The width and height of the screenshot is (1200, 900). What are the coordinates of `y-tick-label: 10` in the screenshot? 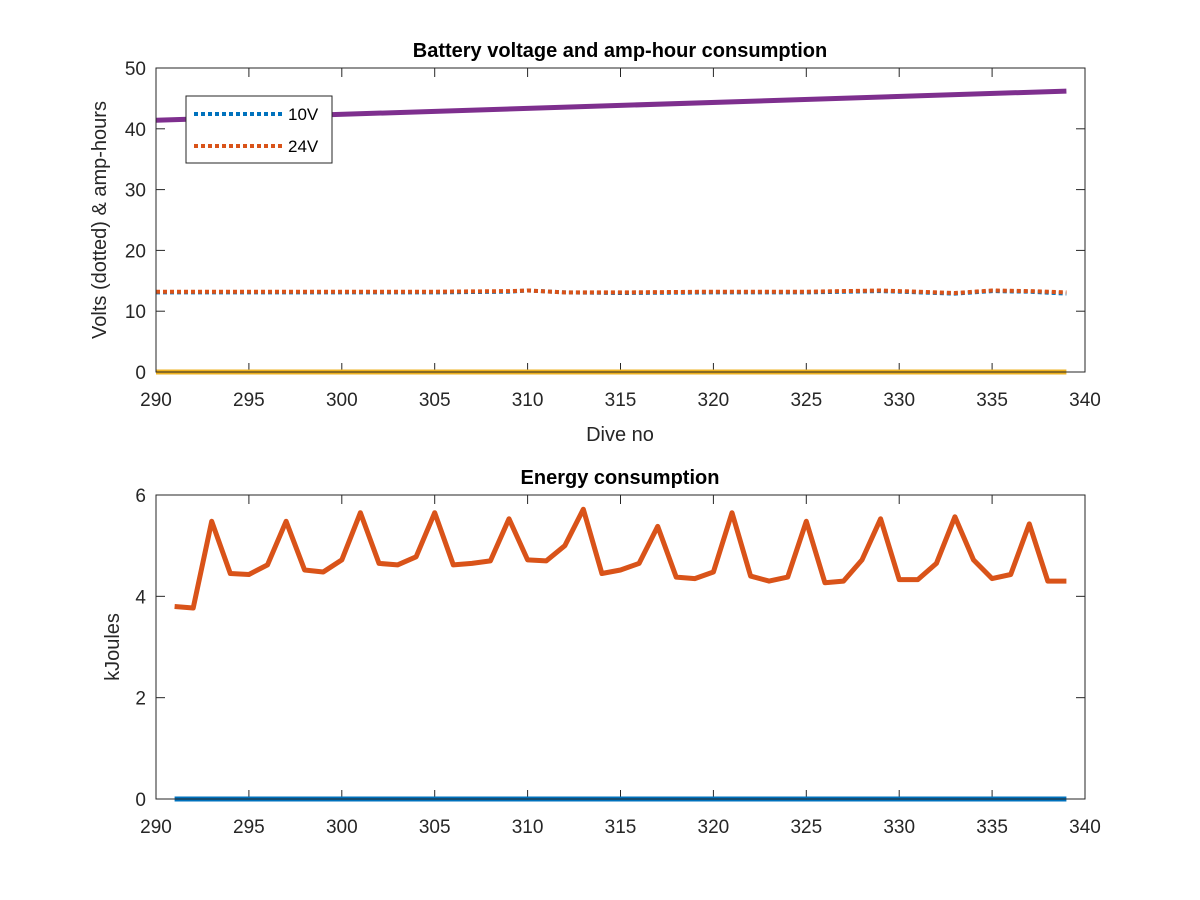 It's located at (135, 312).